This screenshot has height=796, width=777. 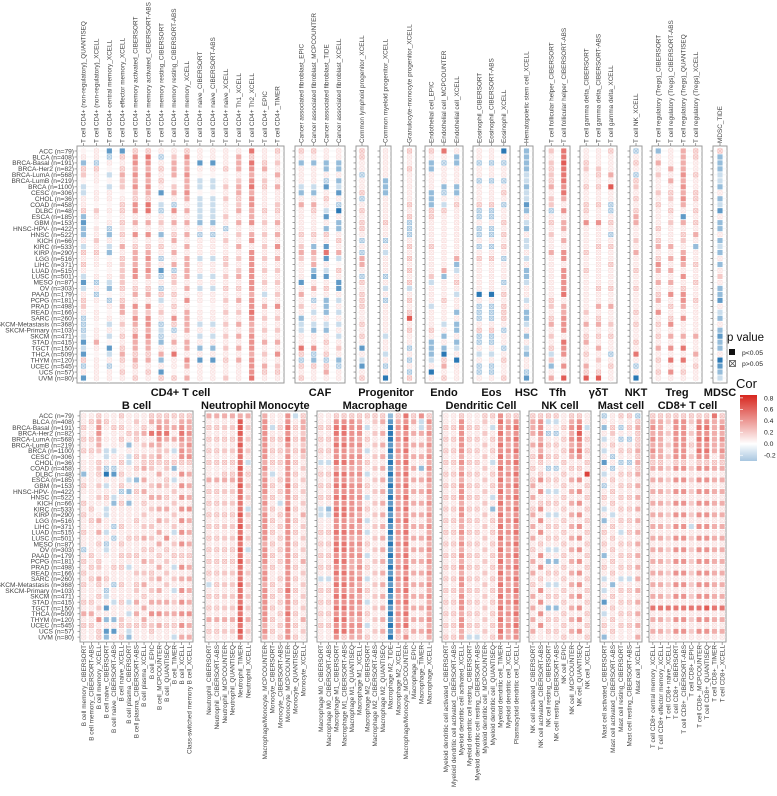 I want to click on column-label: Neutrophil_QUANTISEQ, so click(x=233, y=680).